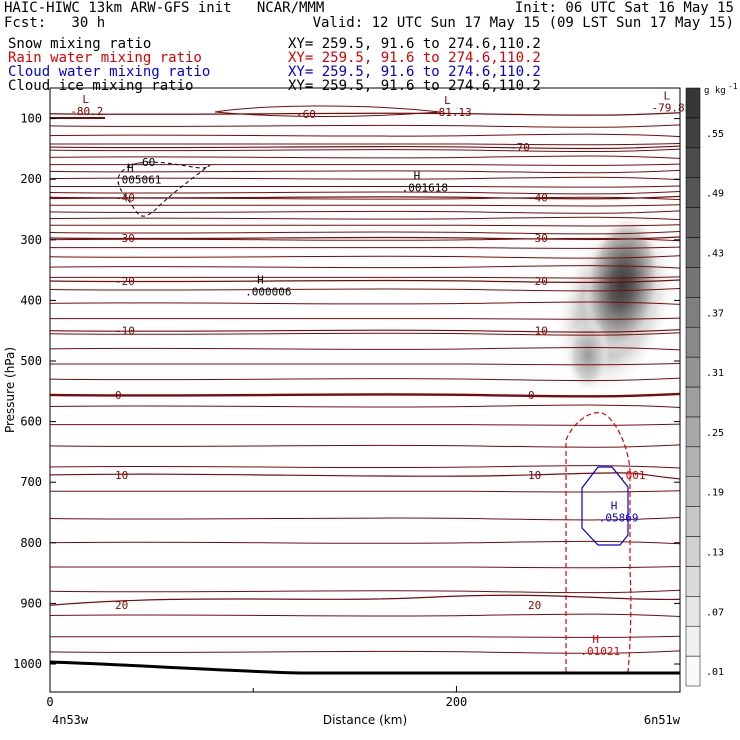  Describe the element at coordinates (145, 162) in the screenshot. I see `extremum-value: -60` at that location.